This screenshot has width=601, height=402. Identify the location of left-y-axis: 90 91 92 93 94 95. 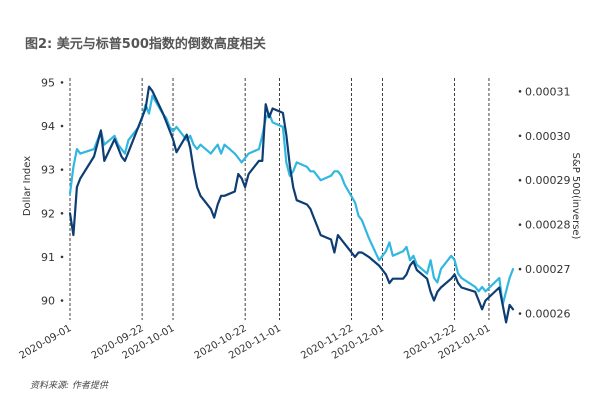
(52, 192).